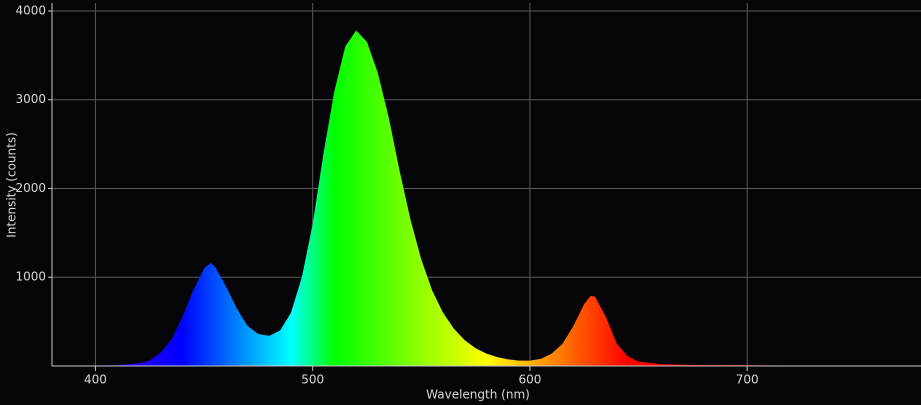 Image resolution: width=921 pixels, height=405 pixels. I want to click on x-tick-label: 700, so click(747, 380).